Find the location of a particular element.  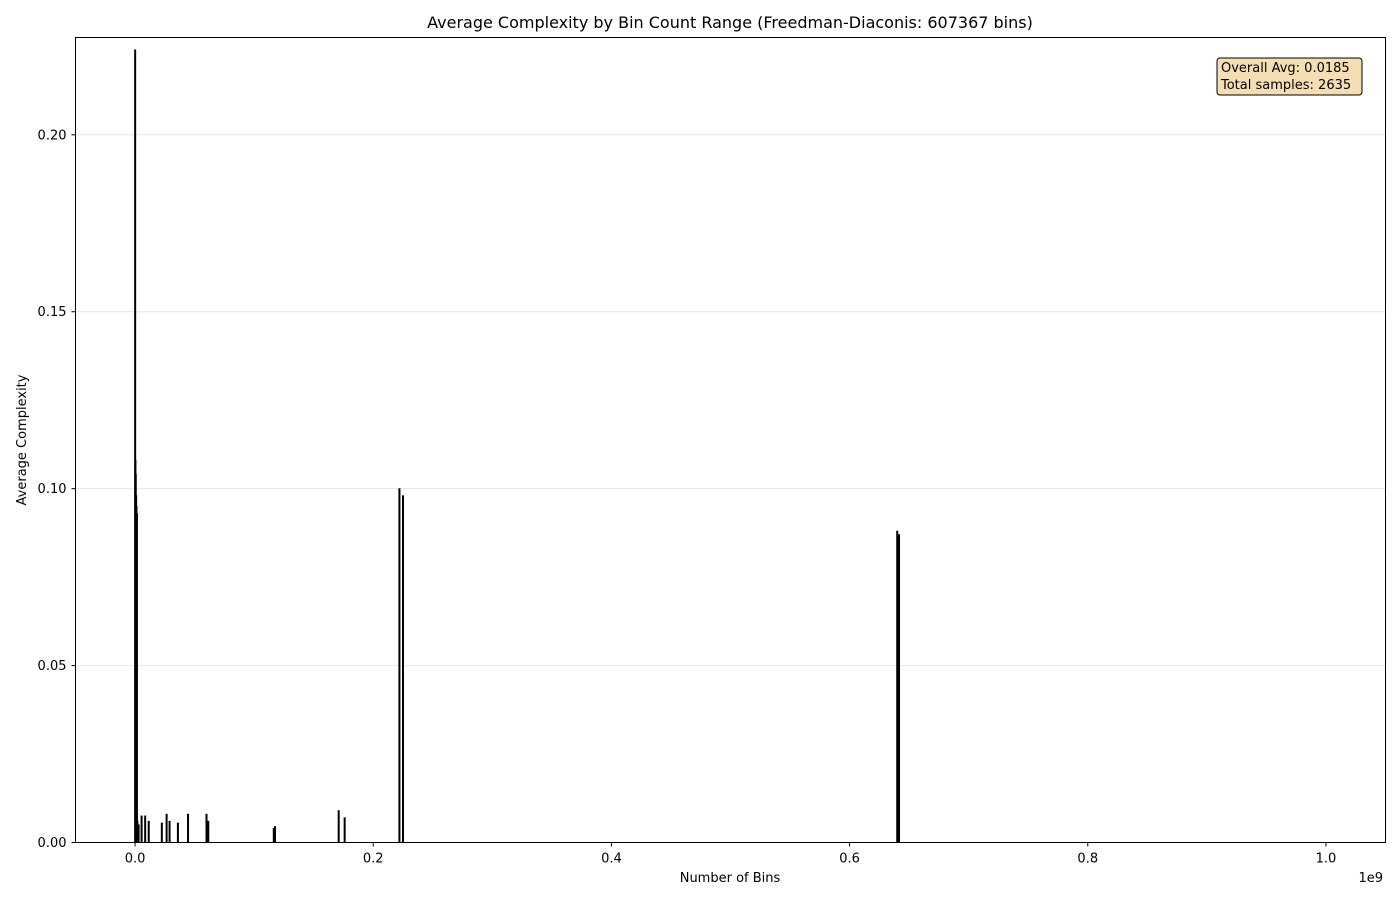

x-tick-label: 0.6 is located at coordinates (849, 859).